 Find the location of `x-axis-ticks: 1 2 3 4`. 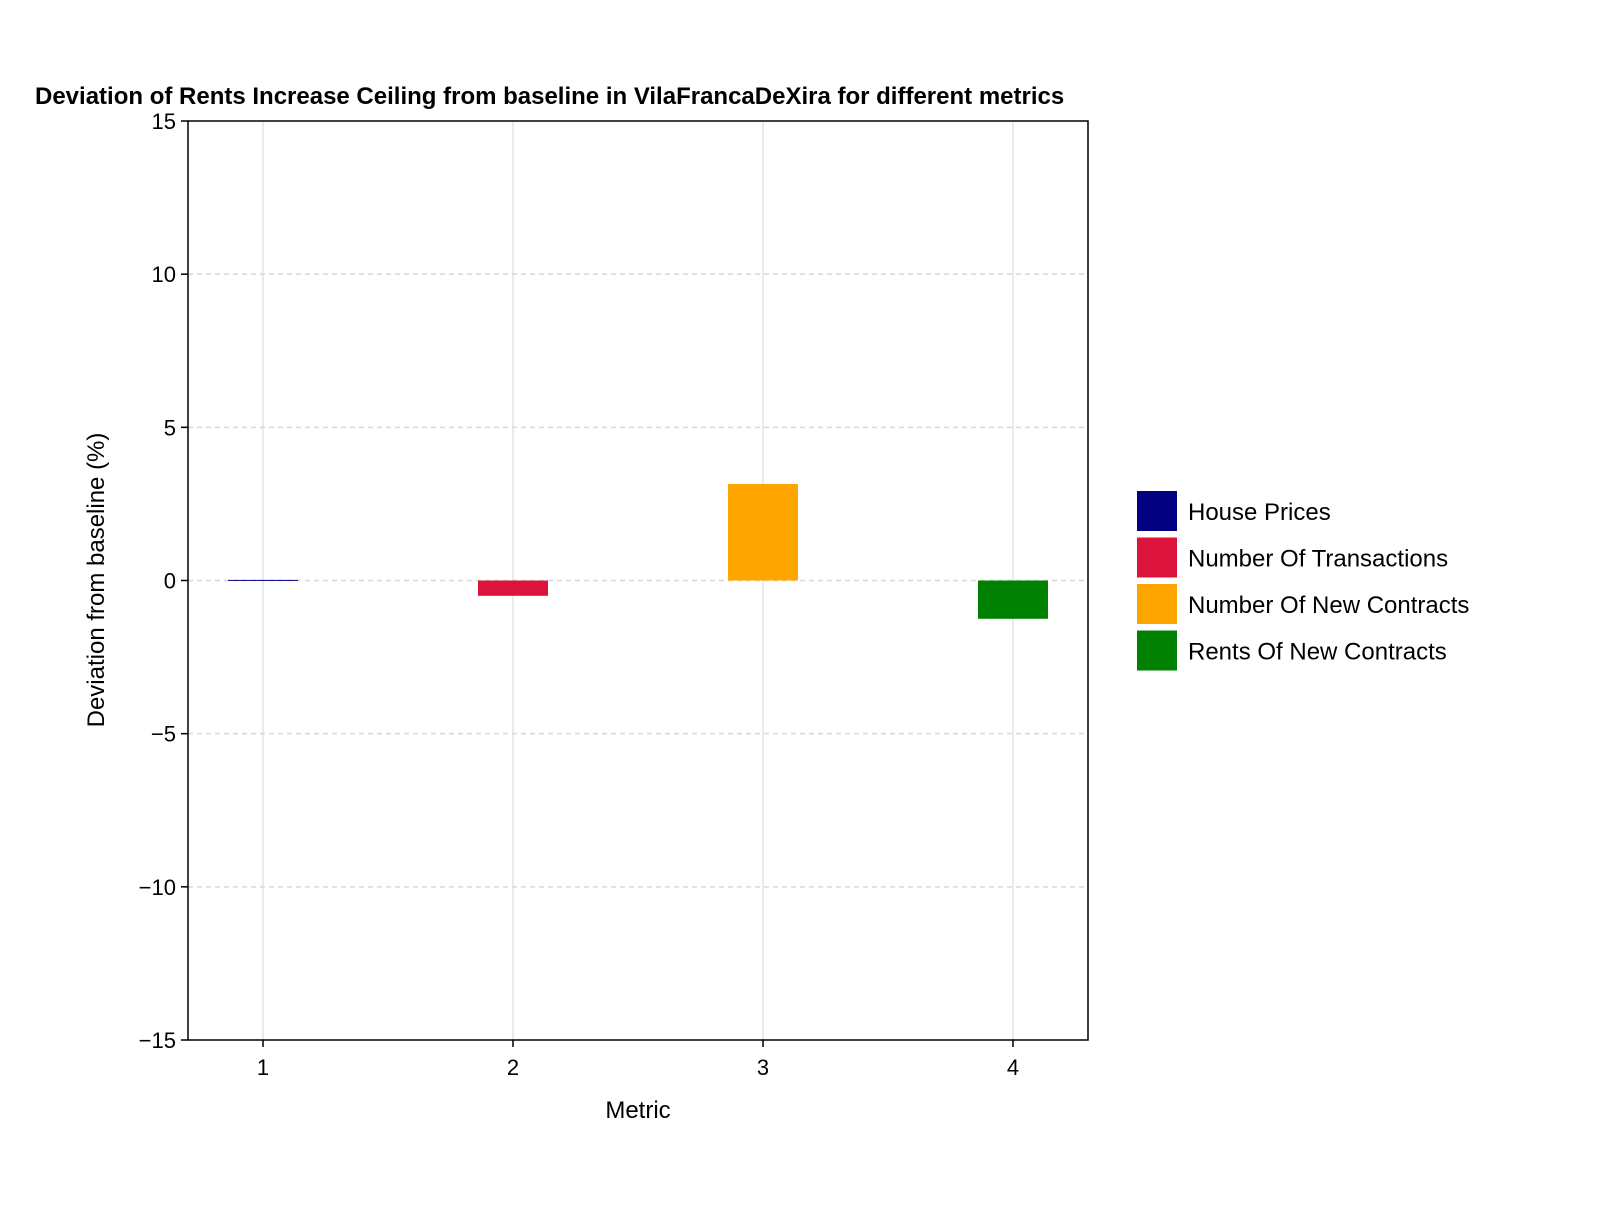

x-axis-ticks: 1 2 3 4 is located at coordinates (638, 1060).